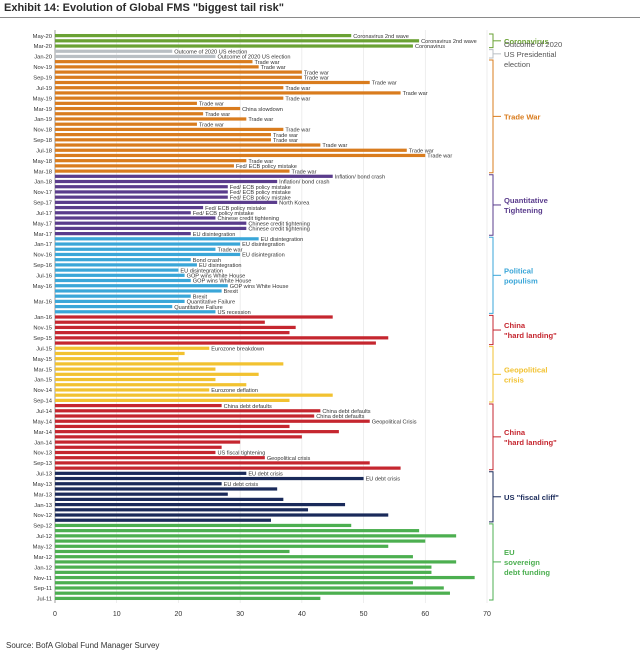 This screenshot has width=640, height=668. I want to click on y-tick-label: Jan-12, so click(43, 568).